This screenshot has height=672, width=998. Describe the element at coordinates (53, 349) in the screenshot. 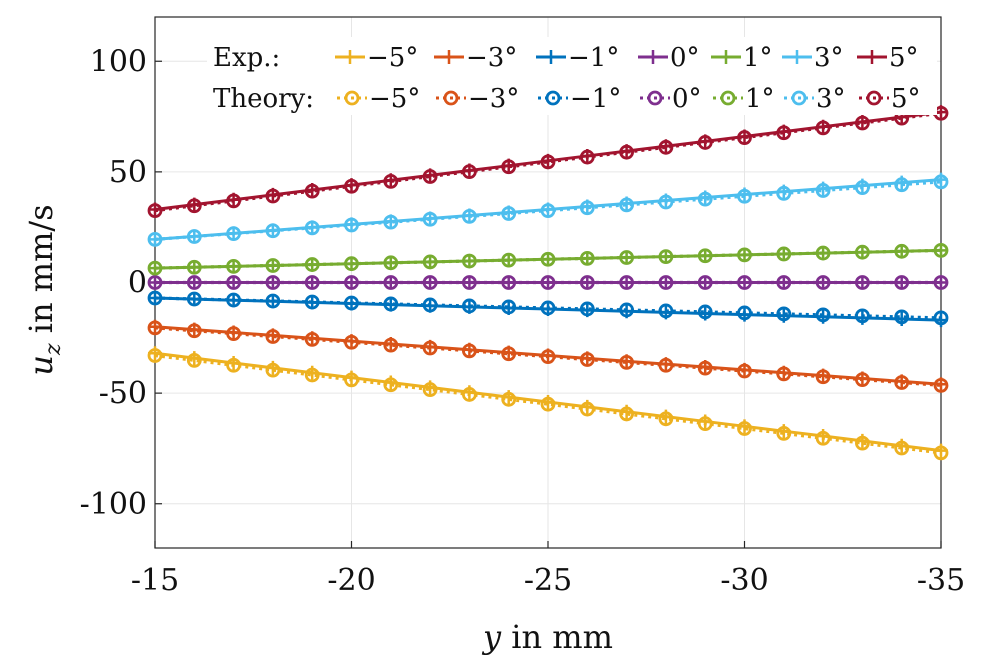

I see `y-axis-title-sub: z` at that location.